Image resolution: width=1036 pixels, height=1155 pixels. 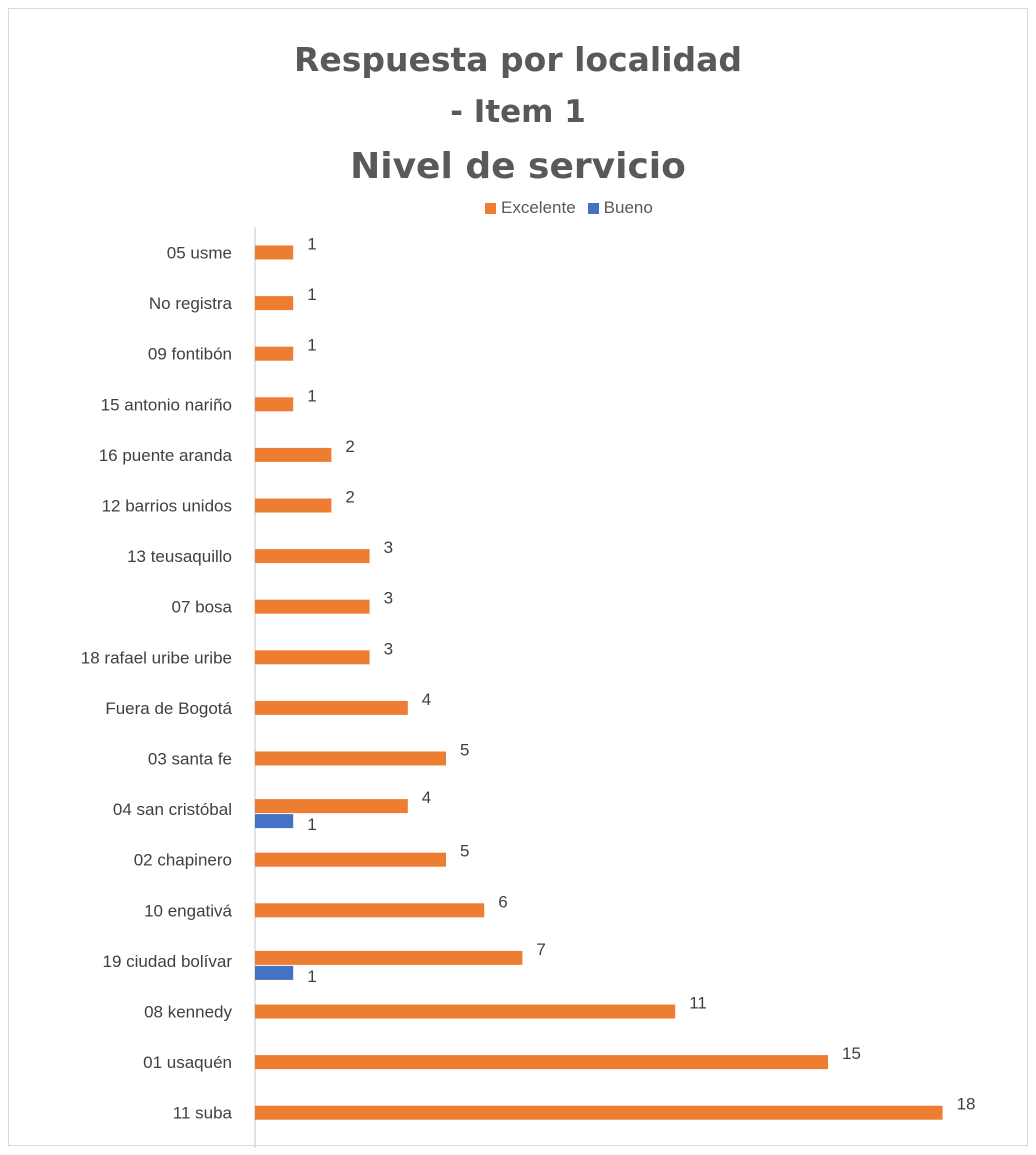 What do you see at coordinates (168, 708) in the screenshot?
I see `category-label-fuera-de-bogota: Fuera de Bogotá` at bounding box center [168, 708].